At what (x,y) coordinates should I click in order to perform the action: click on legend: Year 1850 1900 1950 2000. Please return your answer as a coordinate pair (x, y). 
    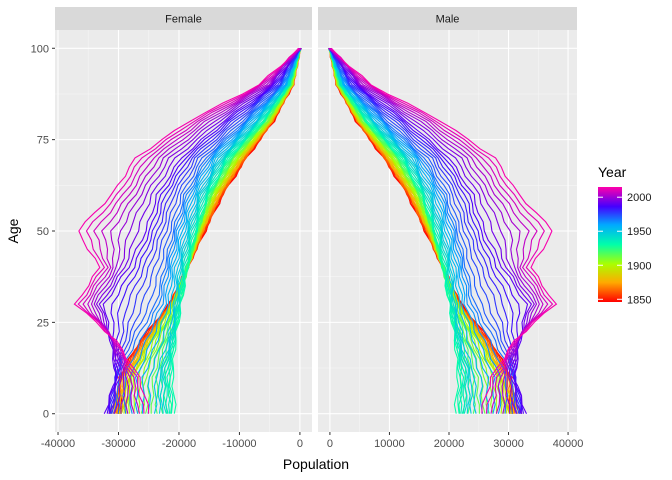
    Looking at the image, I should click on (624, 235).